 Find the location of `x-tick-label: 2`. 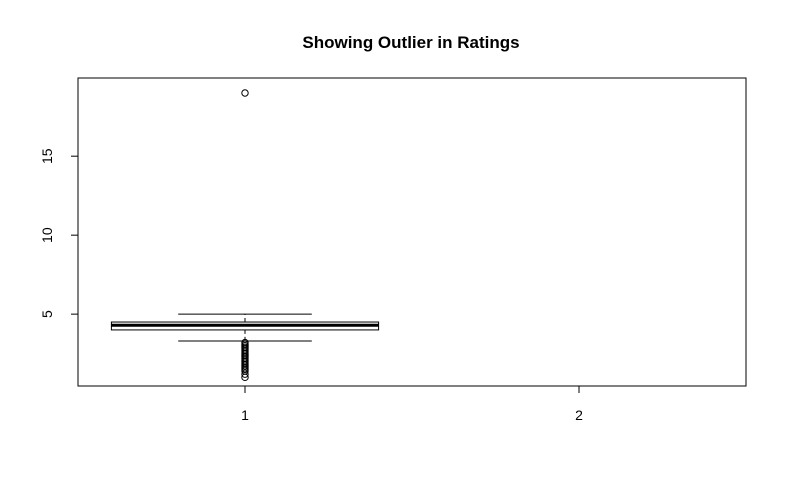

x-tick-label: 2 is located at coordinates (579, 415).